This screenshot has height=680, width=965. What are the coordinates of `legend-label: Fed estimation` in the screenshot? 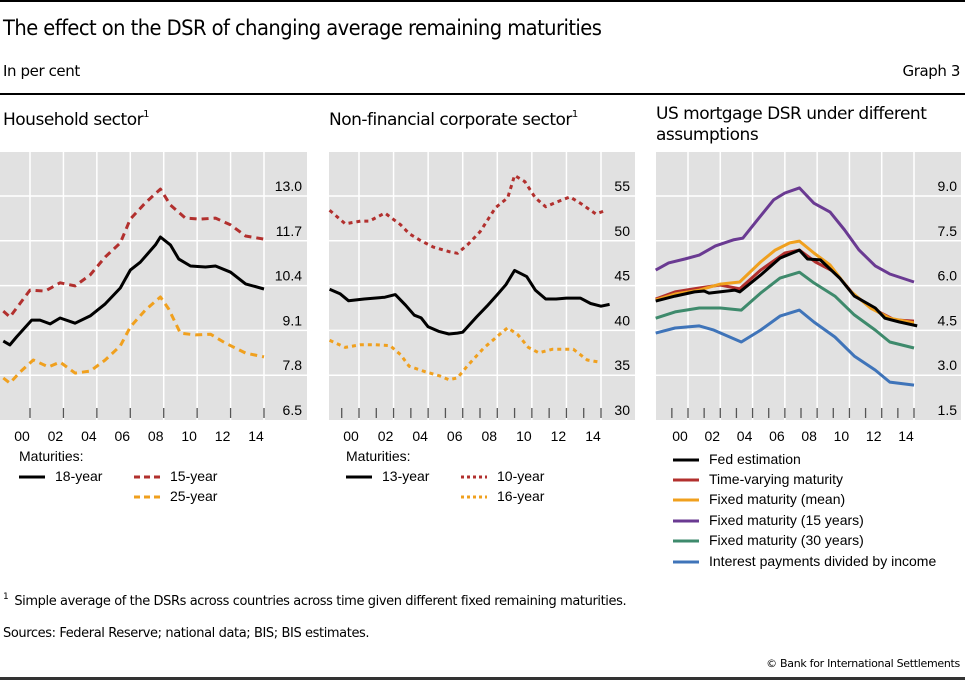 It's located at (755, 459).